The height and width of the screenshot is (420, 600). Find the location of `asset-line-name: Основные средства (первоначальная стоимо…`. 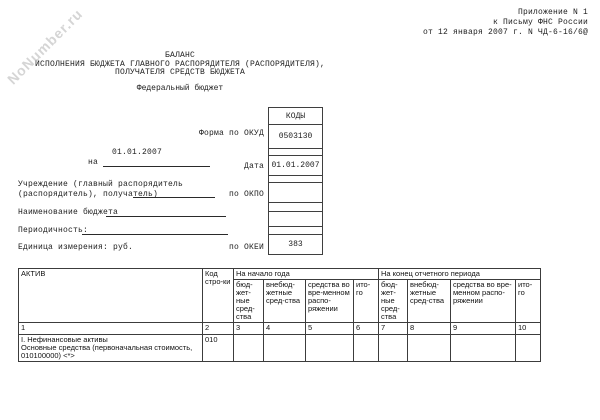

asset-line-name: Основные средства (первоначальная стоимо… is located at coordinates (107, 351).